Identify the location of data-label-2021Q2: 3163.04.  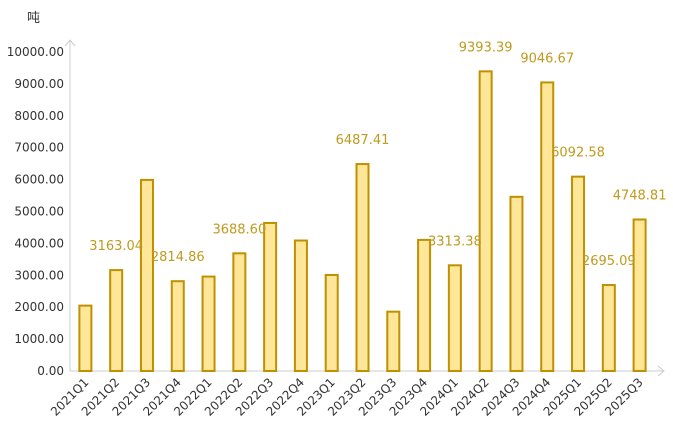
(116, 246).